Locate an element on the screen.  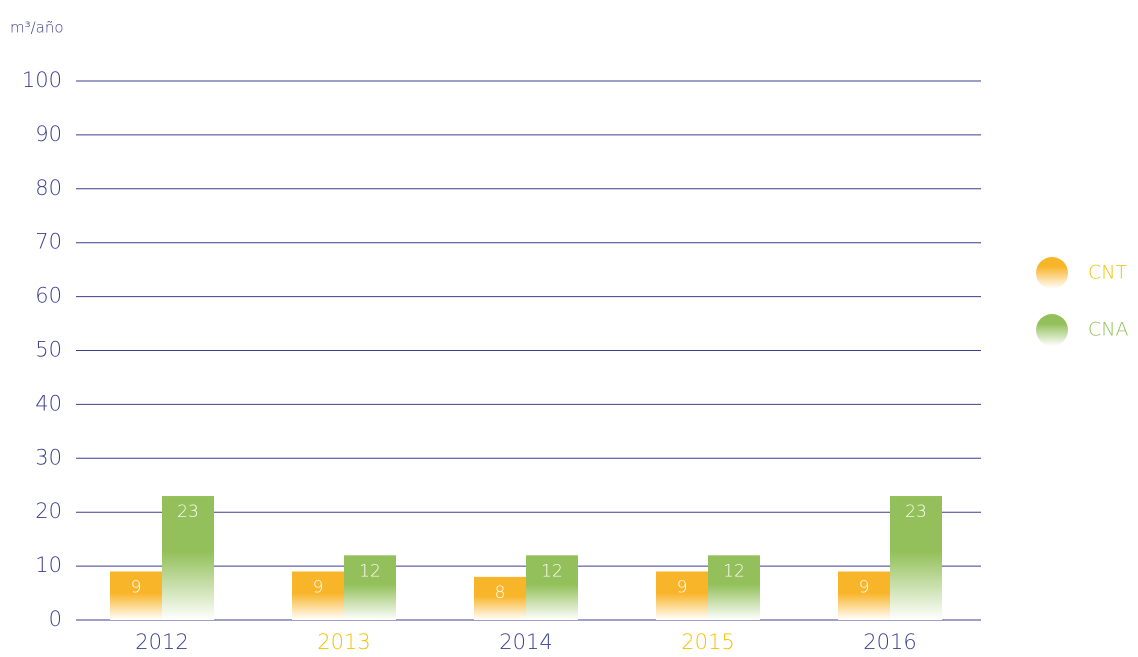
y-tick-label: 20 is located at coordinates (48, 511).